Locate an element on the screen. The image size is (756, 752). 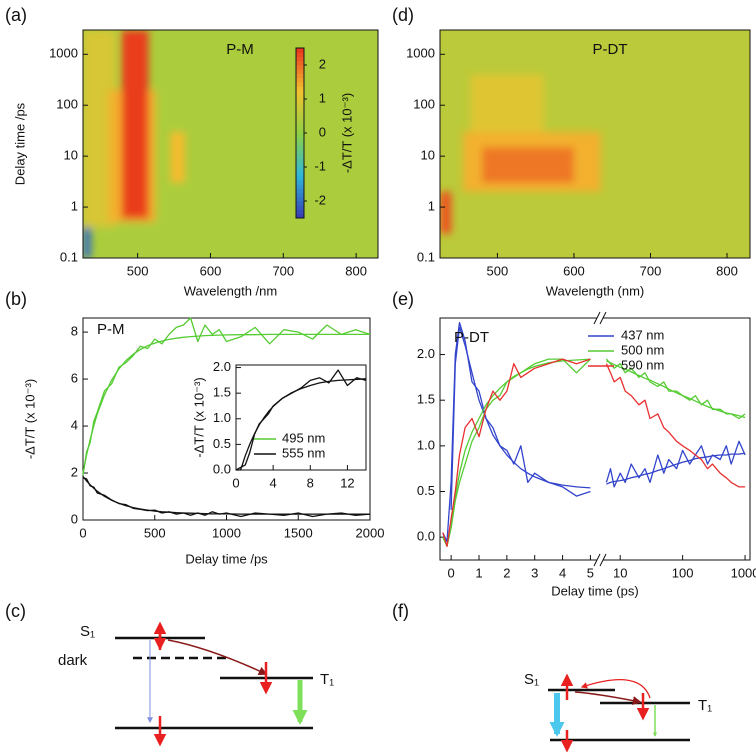
y-tick-label: 0.0 is located at coordinates (222, 468).